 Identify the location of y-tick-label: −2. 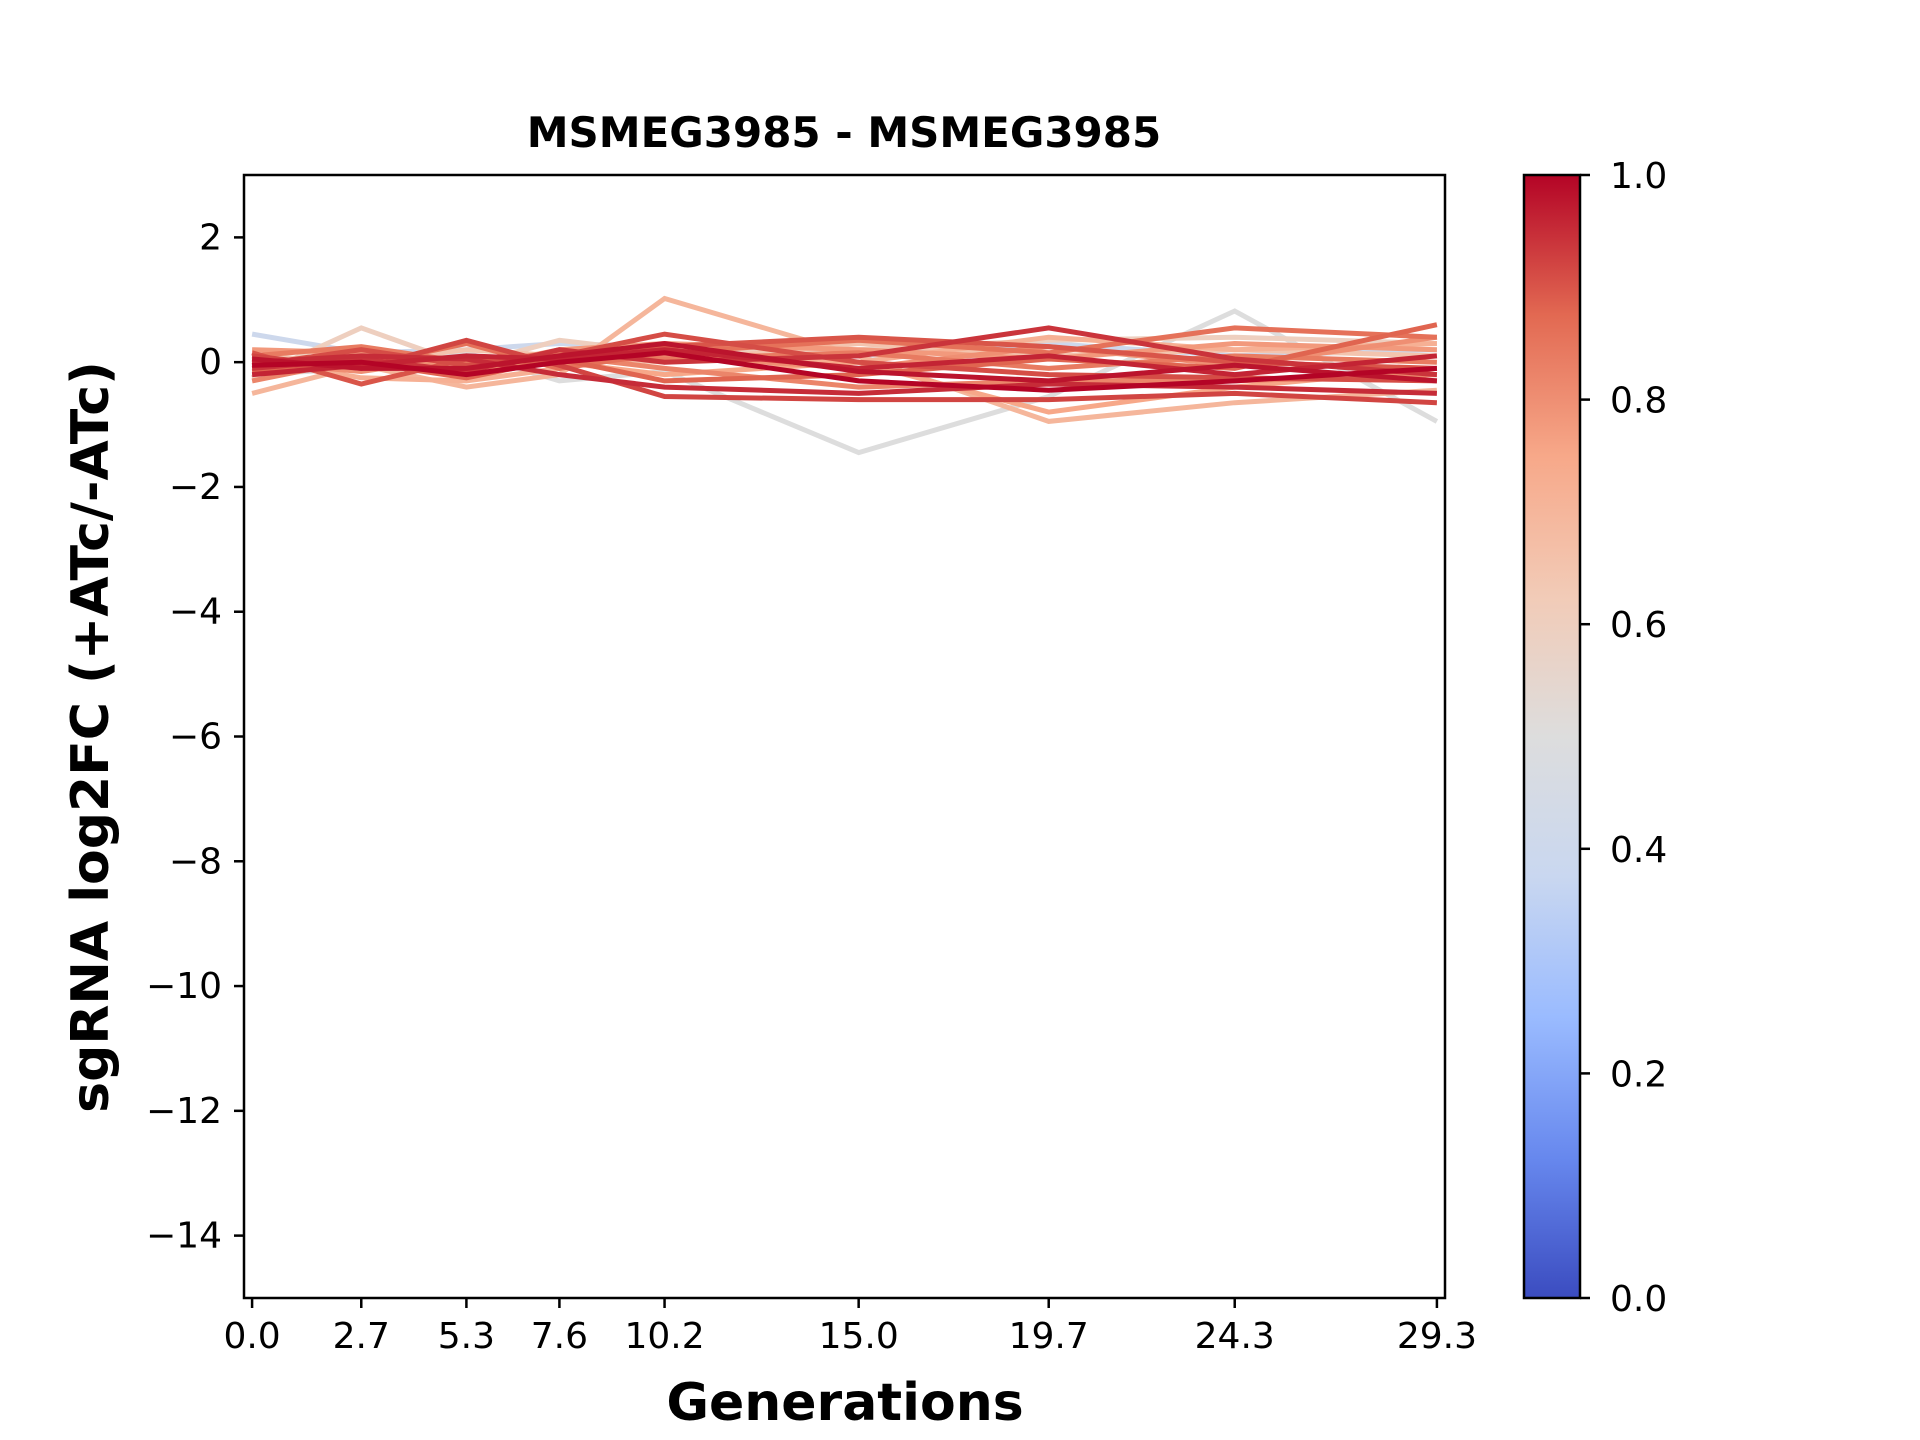
(195, 487).